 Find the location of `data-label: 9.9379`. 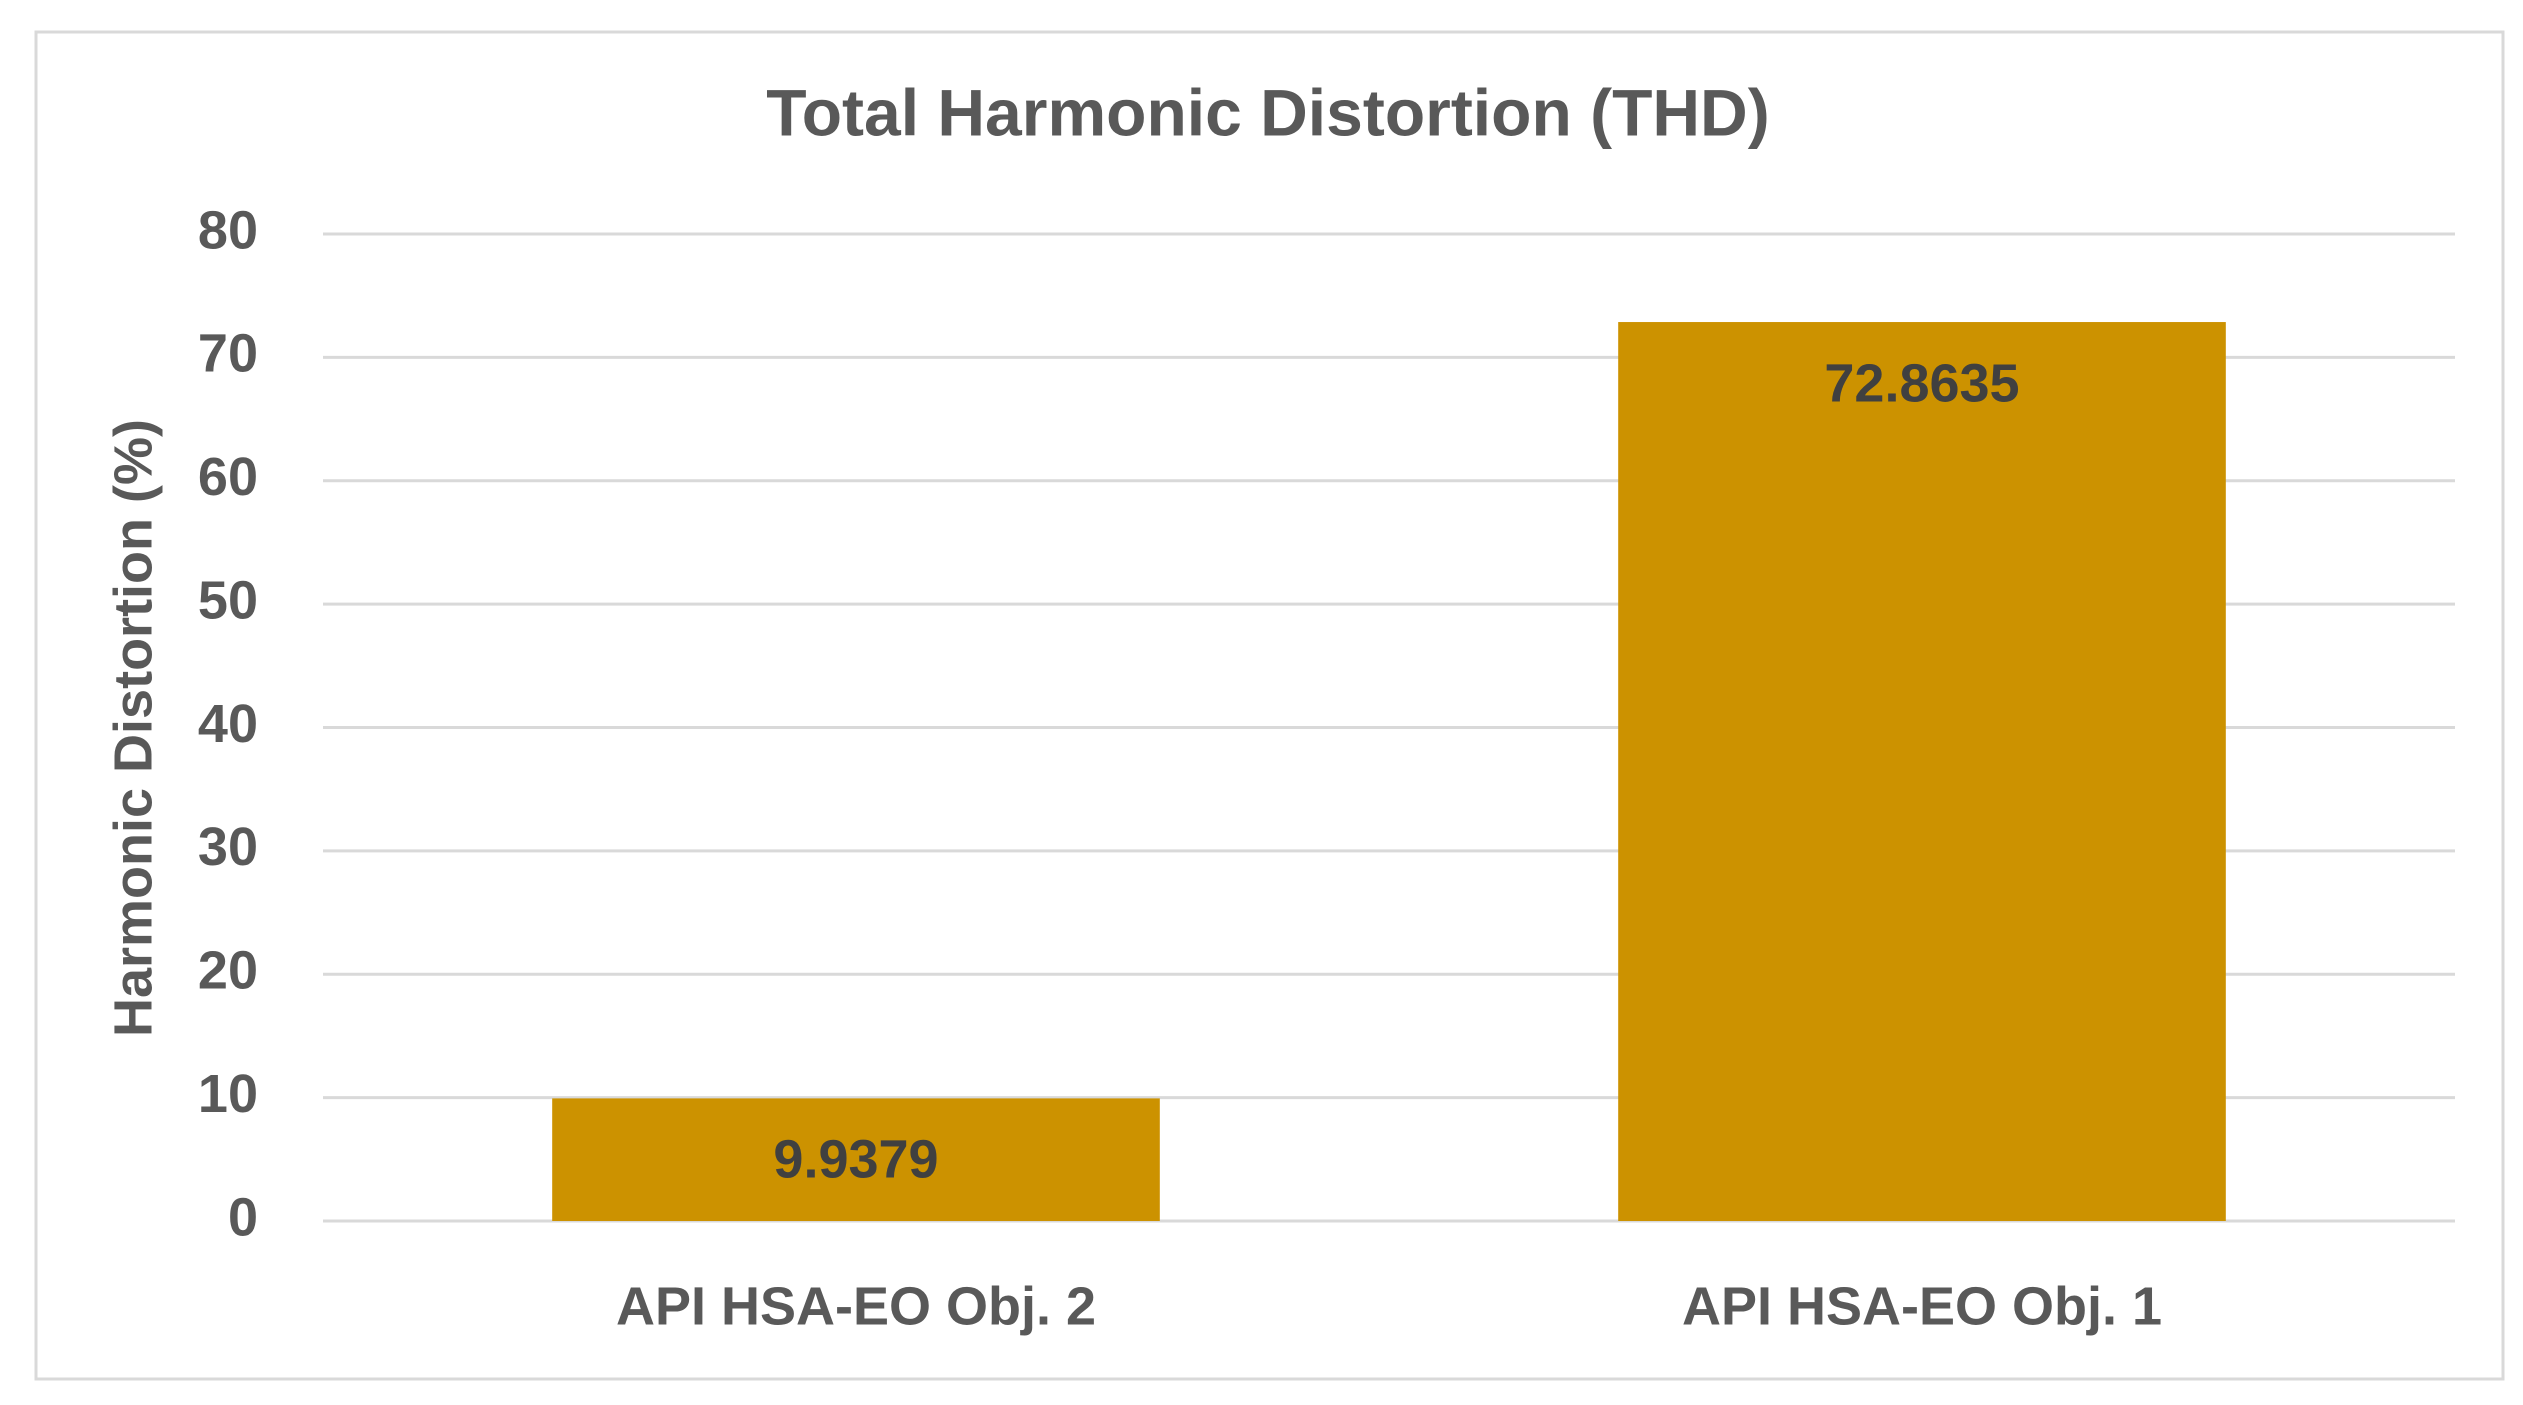

data-label: 9.9379 is located at coordinates (855, 1160).